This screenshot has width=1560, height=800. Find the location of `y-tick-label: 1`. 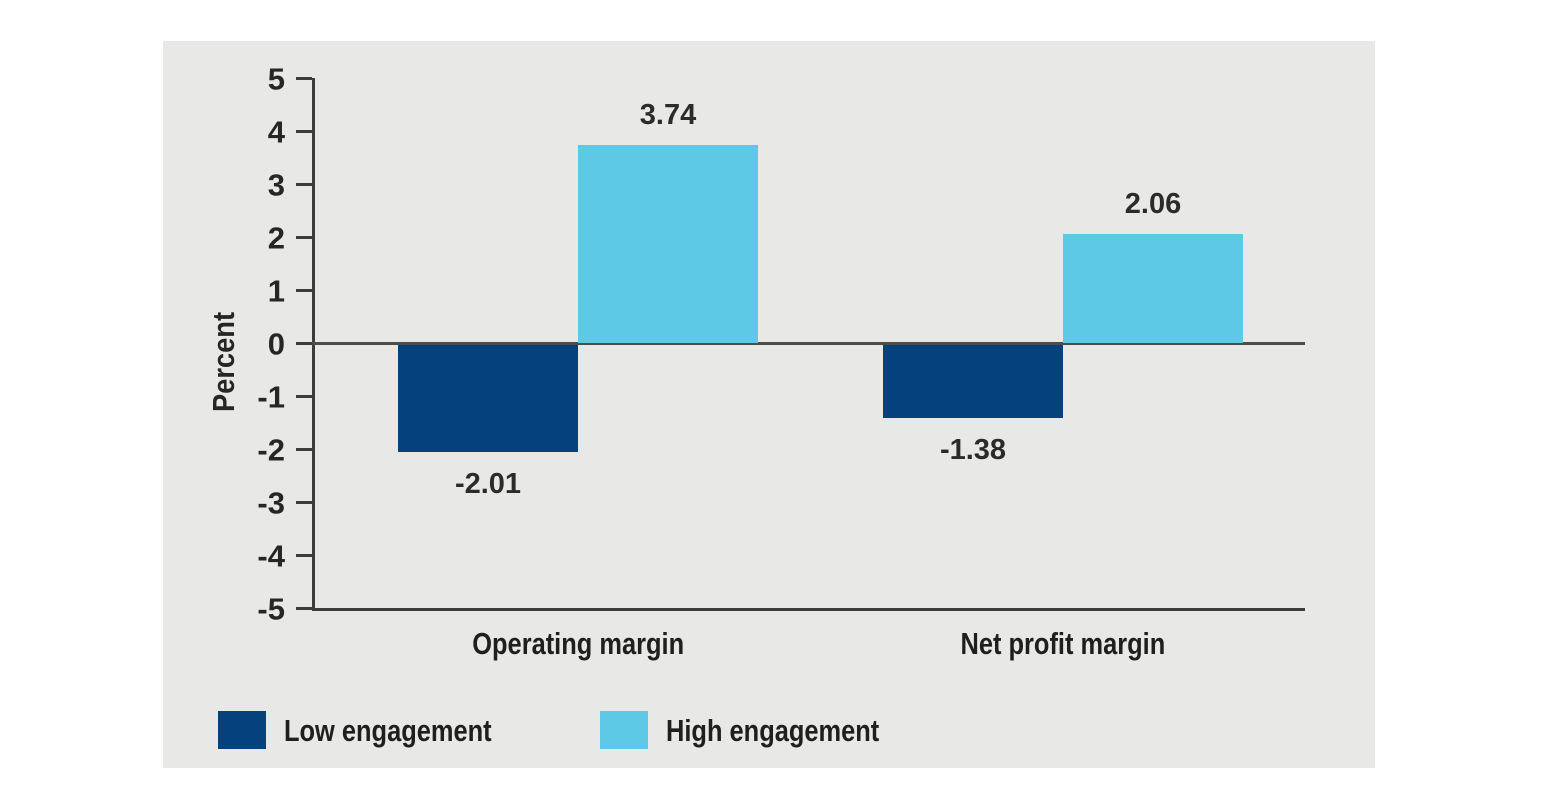

y-tick-label: 1 is located at coordinates (276, 291).